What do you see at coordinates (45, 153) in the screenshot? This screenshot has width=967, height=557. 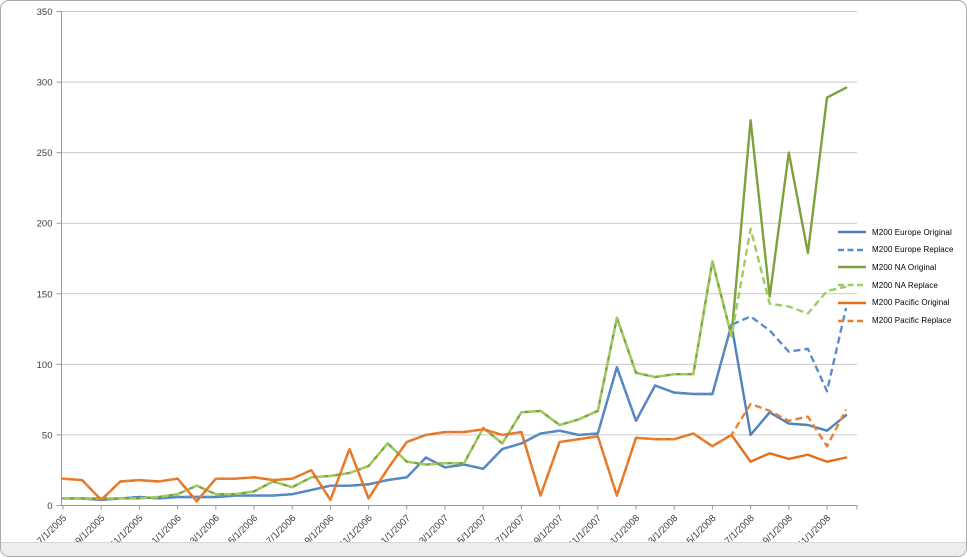 I see `y-tick-label: 250` at bounding box center [45, 153].